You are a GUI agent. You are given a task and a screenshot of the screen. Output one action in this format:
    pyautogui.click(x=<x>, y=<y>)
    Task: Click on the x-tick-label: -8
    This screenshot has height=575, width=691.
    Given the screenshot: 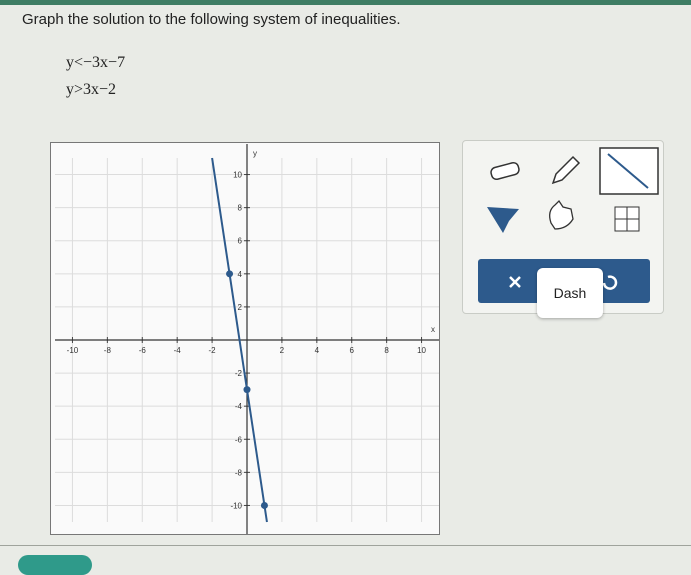 What is the action you would take?
    pyautogui.click(x=108, y=350)
    